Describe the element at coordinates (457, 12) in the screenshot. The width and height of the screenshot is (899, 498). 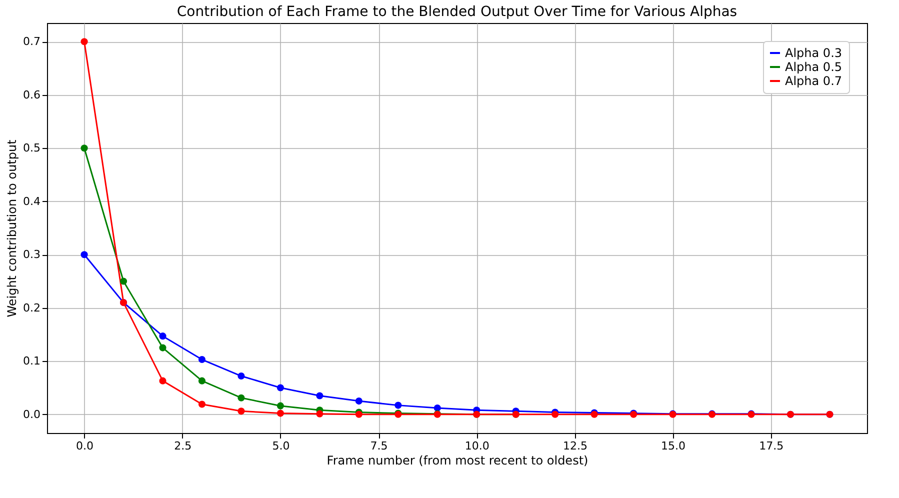
I see `chart-title: Contribution of Each Frame to the Blended Output Over Time for Various Alphas` at that location.